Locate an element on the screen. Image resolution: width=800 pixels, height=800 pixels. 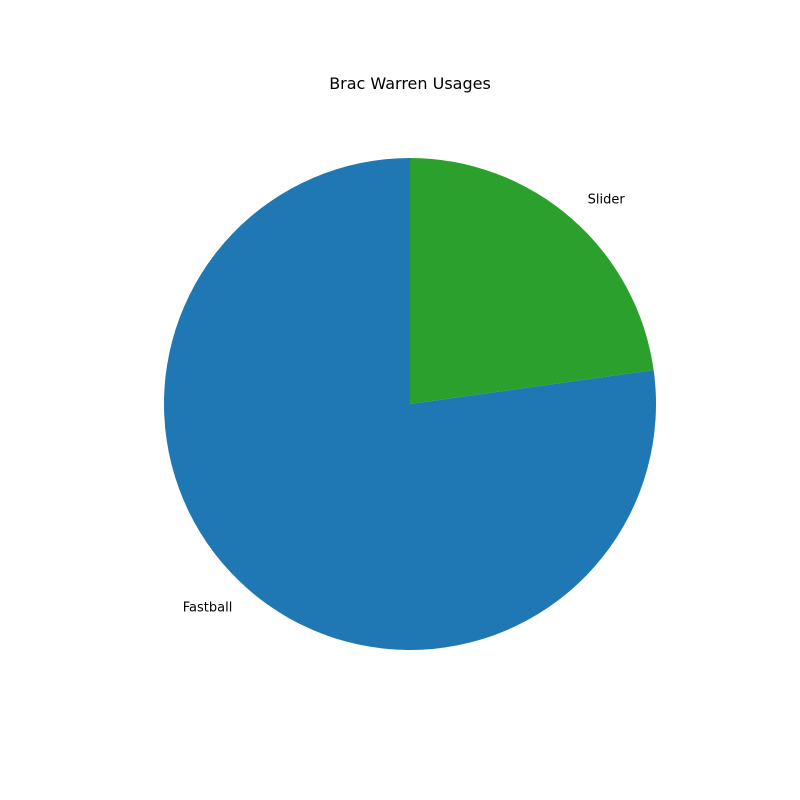
pie-label-fastball: Fastball is located at coordinates (208, 608).